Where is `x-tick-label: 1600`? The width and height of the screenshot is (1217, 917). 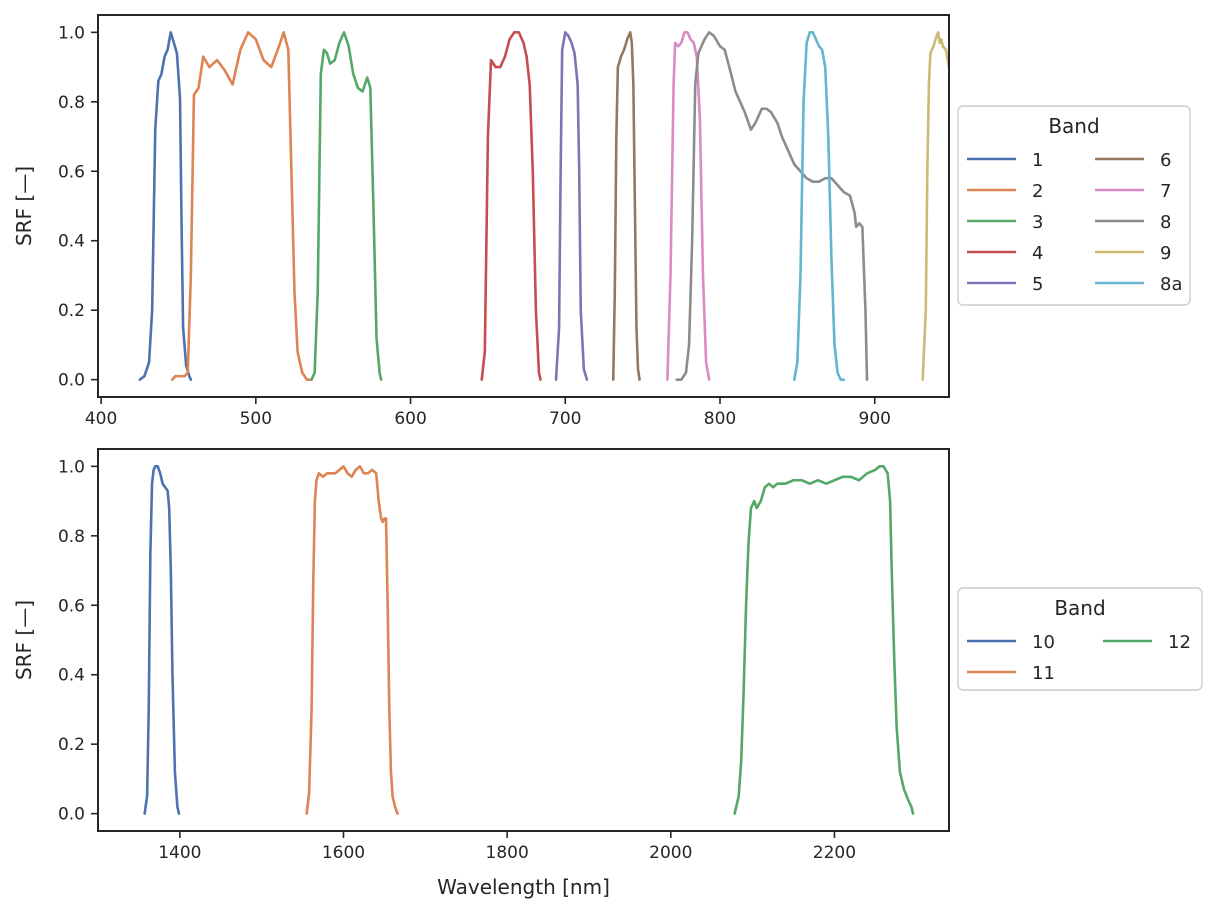
x-tick-label: 1600 is located at coordinates (343, 853).